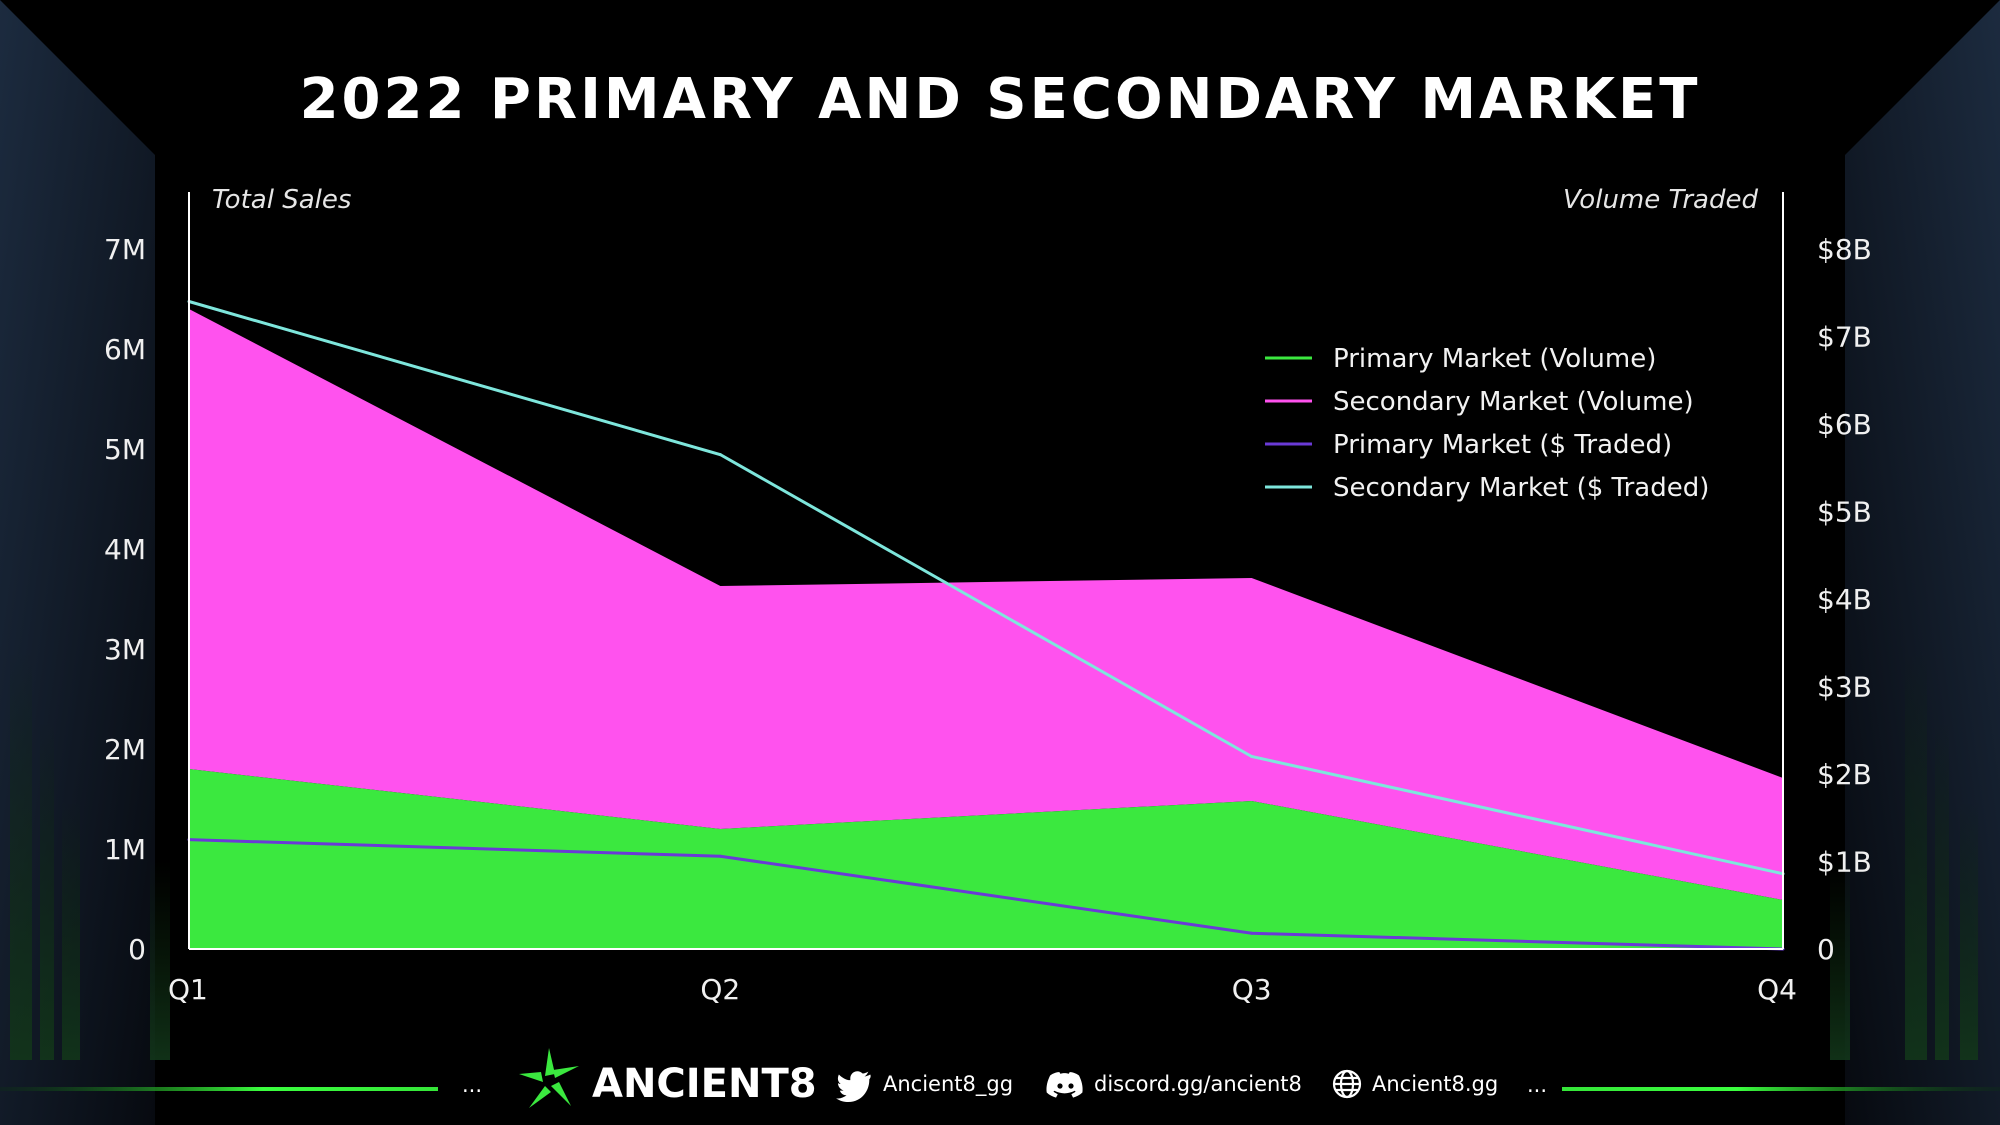  I want to click on discord-url: discord.gg/ancient8, so click(1198, 1084).